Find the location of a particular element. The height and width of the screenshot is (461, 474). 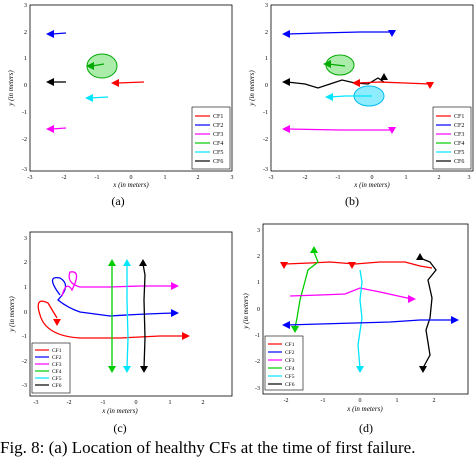

legend-box-d is located at coordinates (284, 363).